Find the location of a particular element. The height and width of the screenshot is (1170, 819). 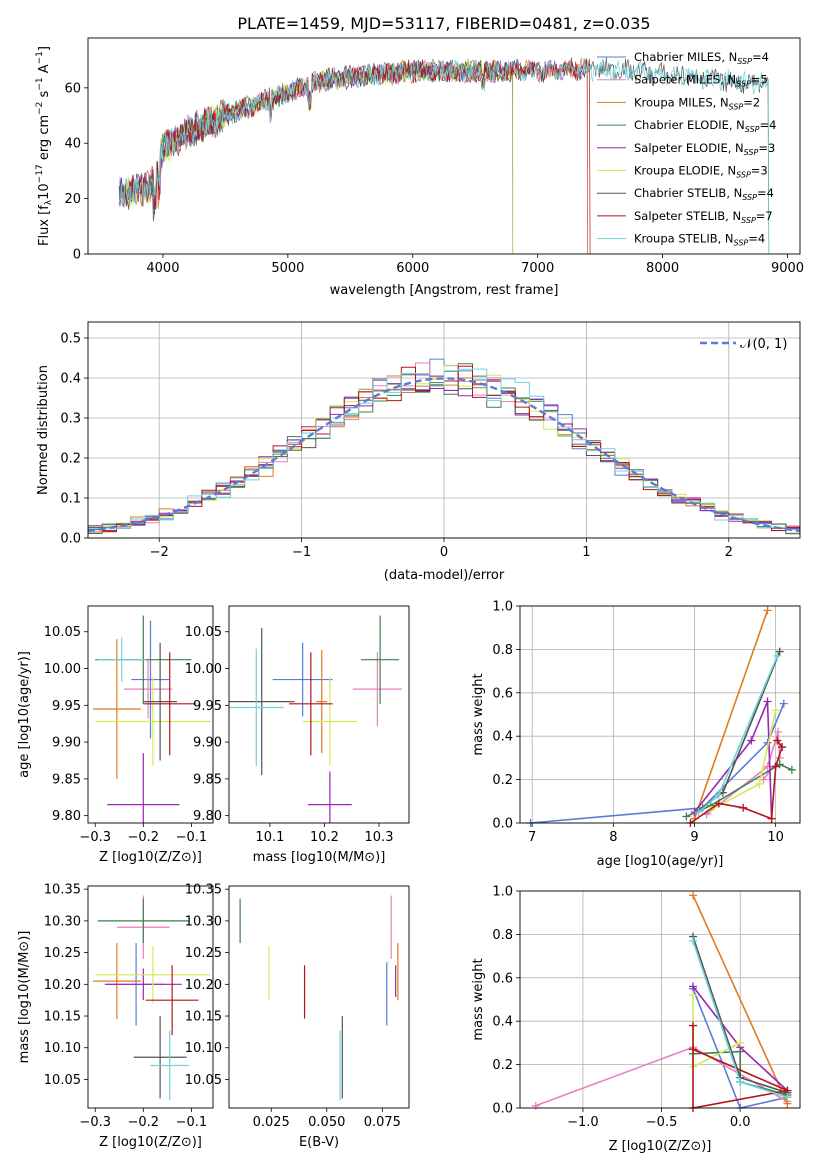

x-axis-label: E(B-V) is located at coordinates (319, 1142).